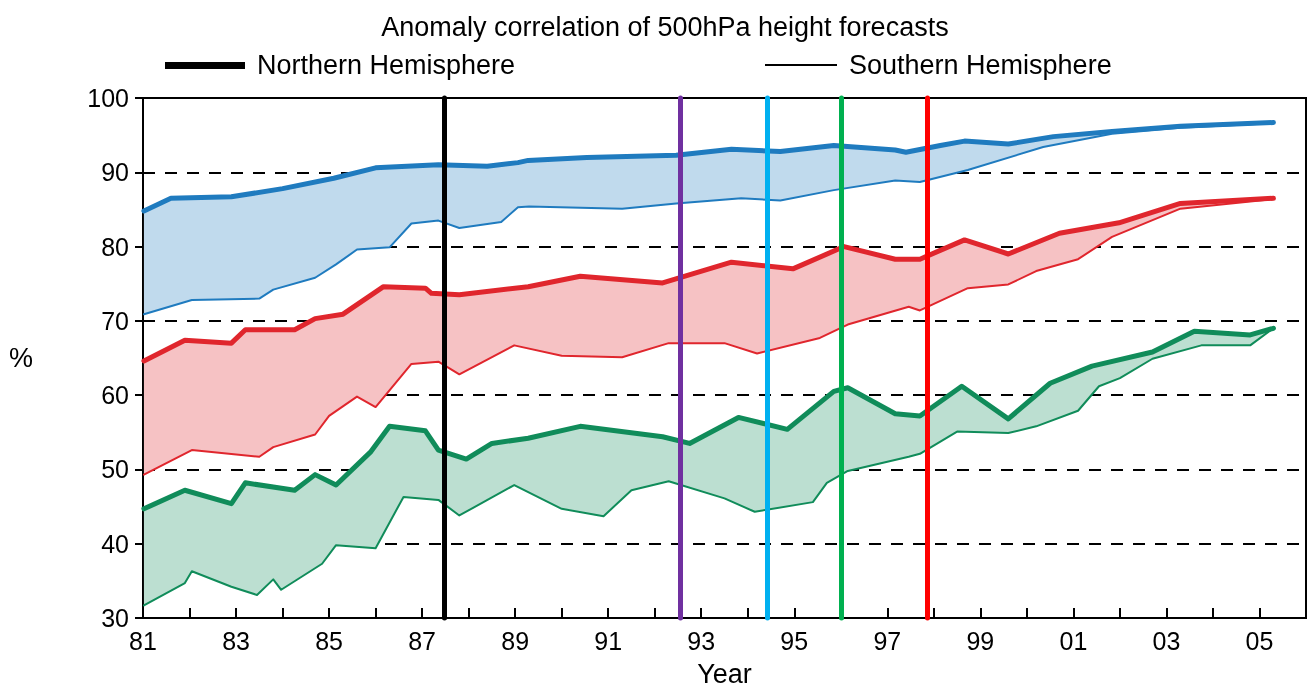 The width and height of the screenshot is (1314, 695). I want to click on x-tick-label: 93, so click(701, 640).